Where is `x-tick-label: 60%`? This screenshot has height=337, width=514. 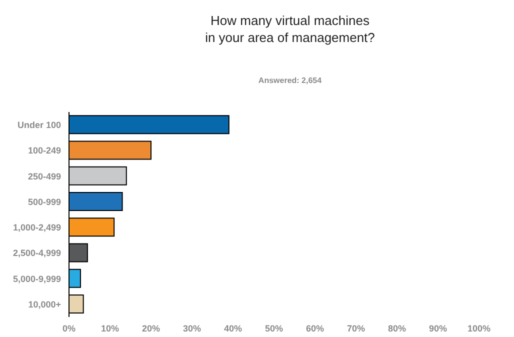 x-tick-label: 60% is located at coordinates (315, 328).